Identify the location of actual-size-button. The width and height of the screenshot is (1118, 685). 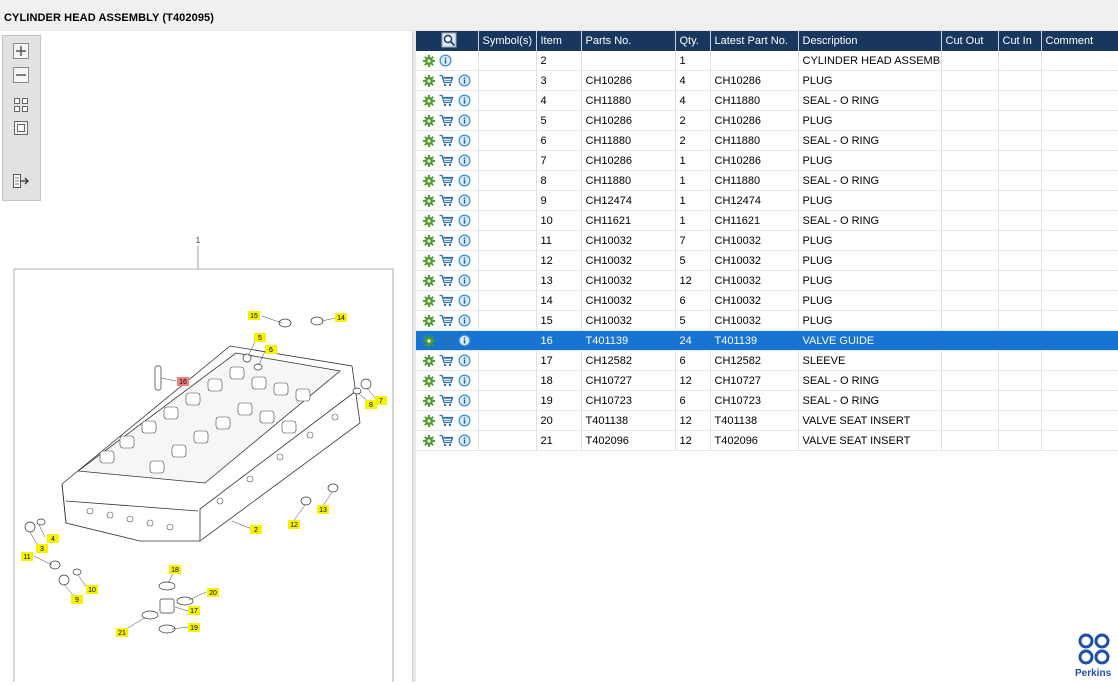
(21, 128).